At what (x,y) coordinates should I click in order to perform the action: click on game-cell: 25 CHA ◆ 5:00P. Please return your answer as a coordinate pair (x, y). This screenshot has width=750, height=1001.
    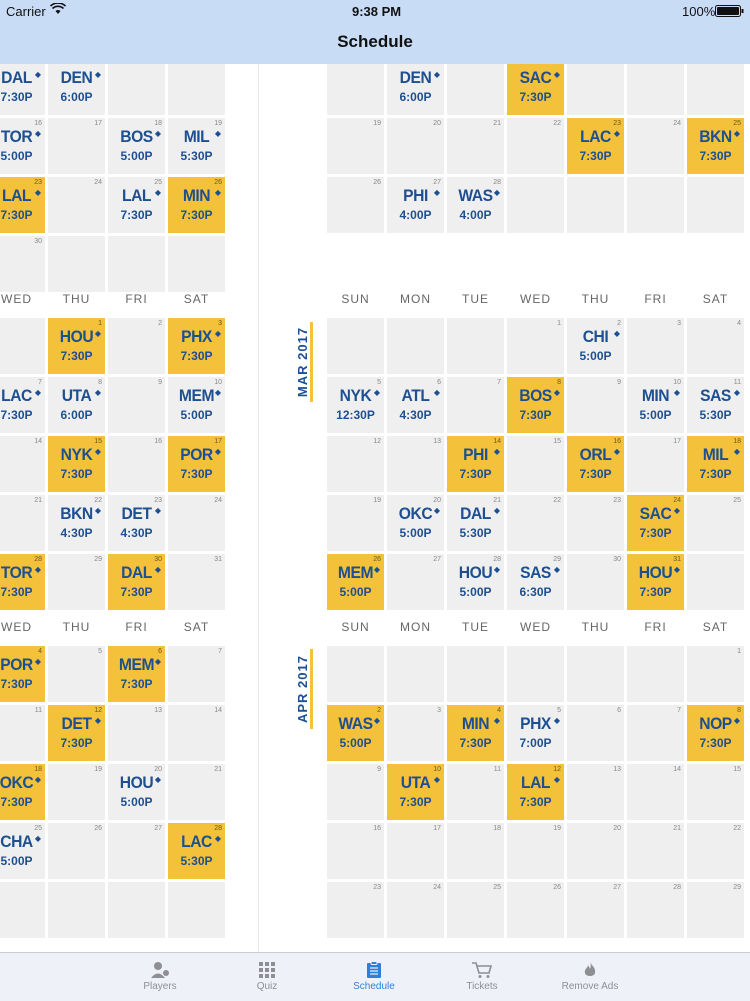
    Looking at the image, I should click on (22, 851).